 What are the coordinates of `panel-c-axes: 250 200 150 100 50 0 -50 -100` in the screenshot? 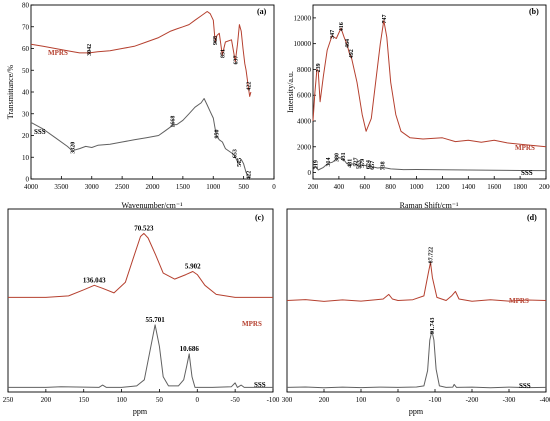 It's located at (141, 396).